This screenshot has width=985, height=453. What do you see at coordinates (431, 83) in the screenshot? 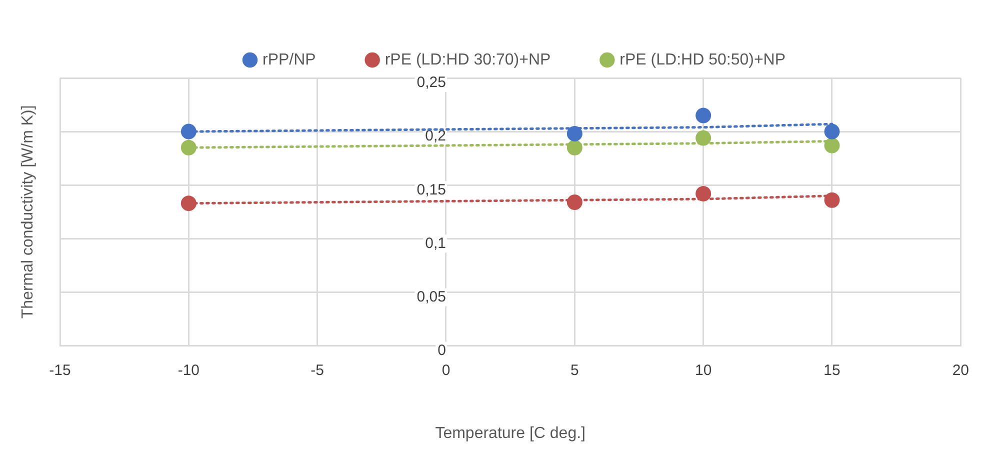
I see `y-tick-label: 0,25` at bounding box center [431, 83].